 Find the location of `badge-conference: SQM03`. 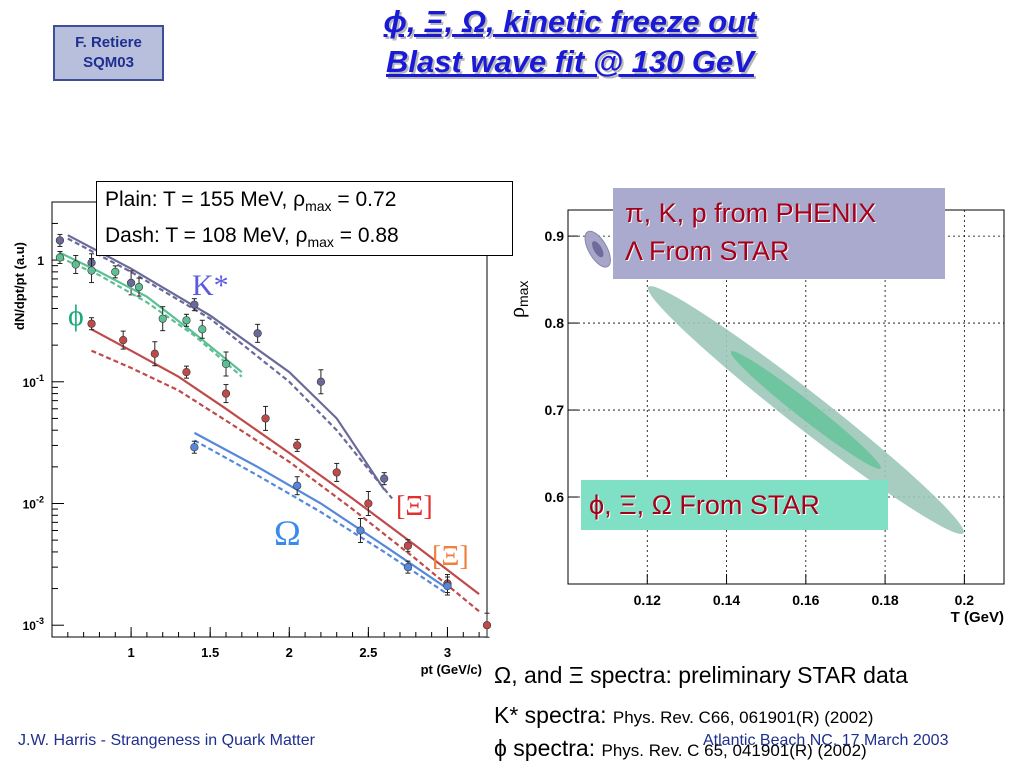

badge-conference: SQM03 is located at coordinates (108, 62).